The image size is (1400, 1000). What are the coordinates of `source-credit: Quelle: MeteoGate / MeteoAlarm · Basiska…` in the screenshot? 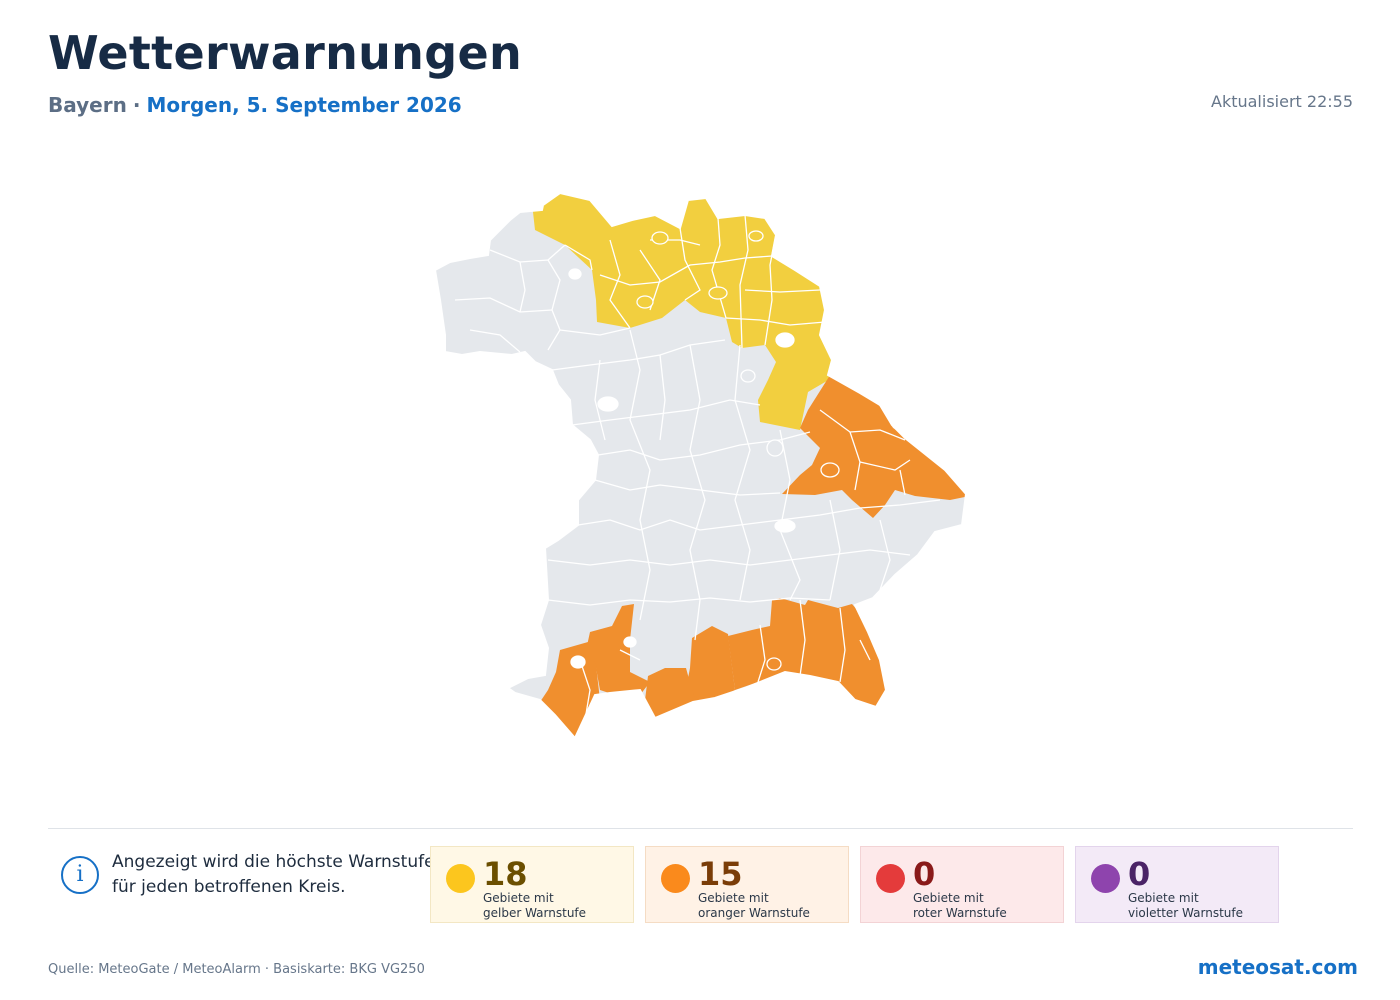 It's located at (236, 969).